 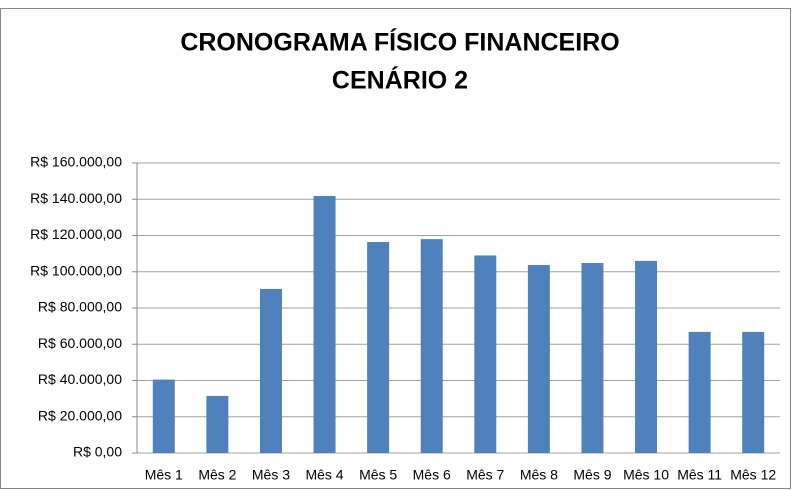 I want to click on x-tick-label: Mês 12, so click(x=753, y=475).